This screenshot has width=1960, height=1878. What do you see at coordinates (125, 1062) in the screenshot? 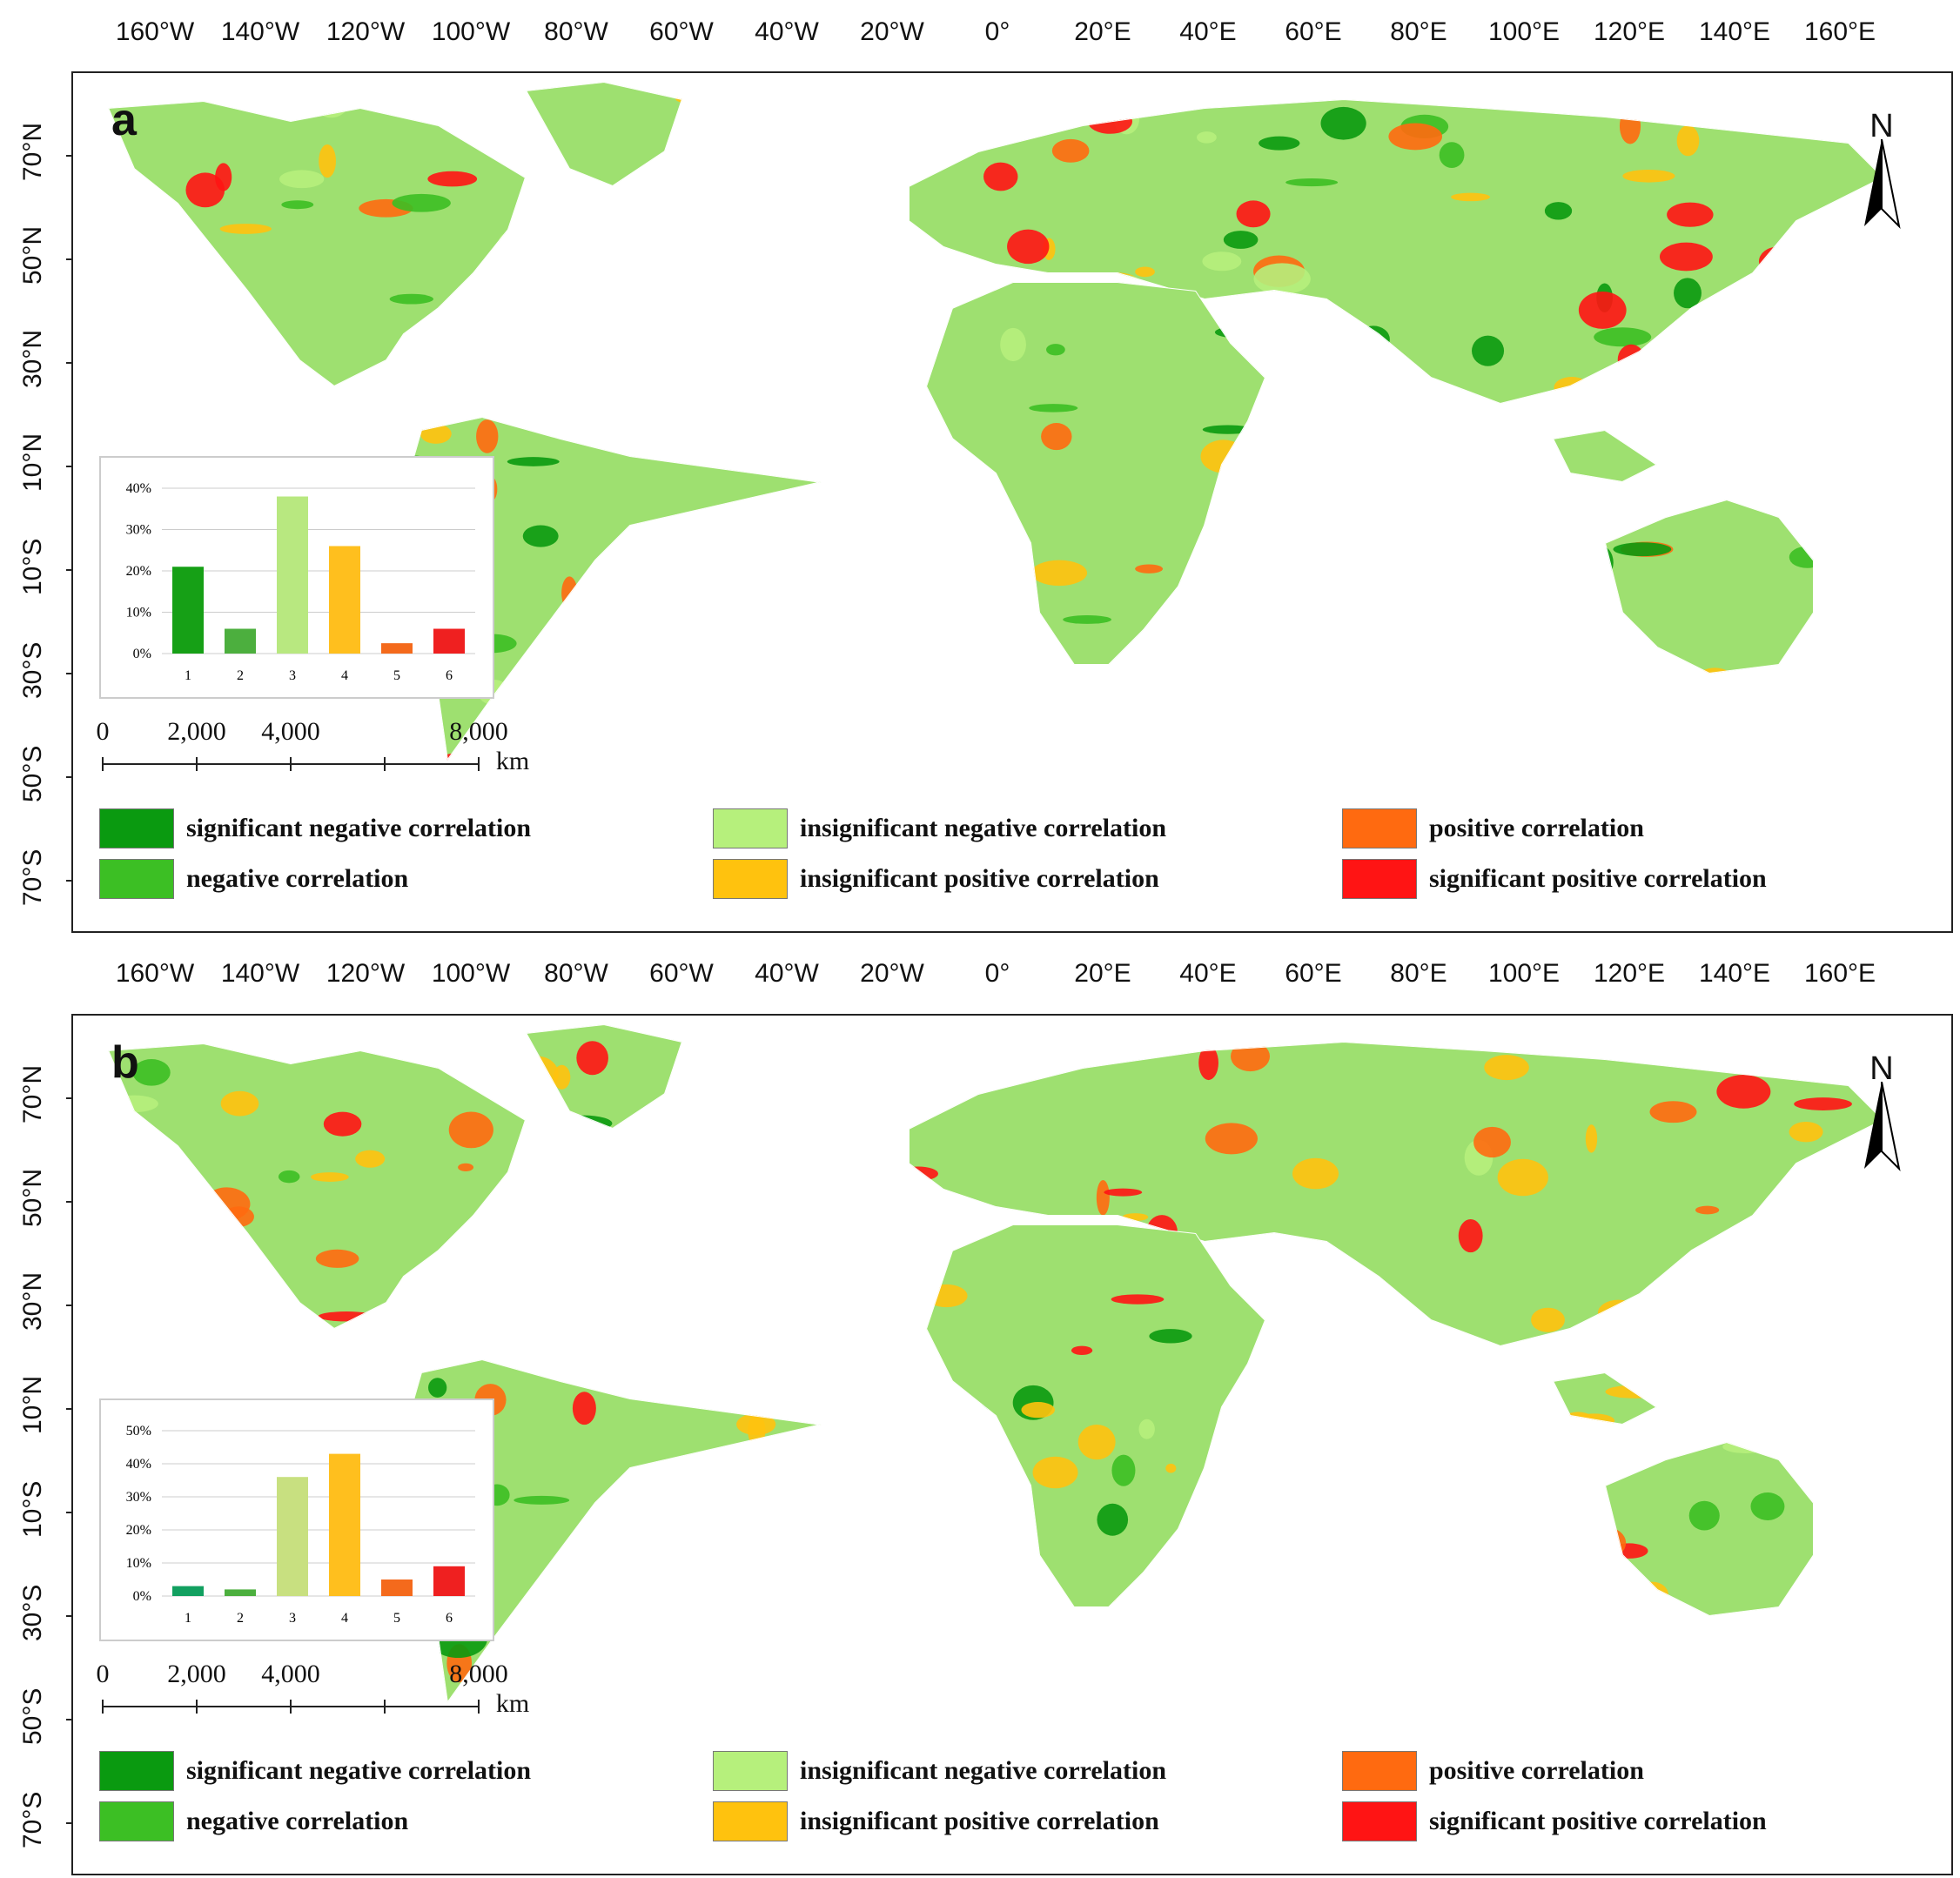
I see `panel-letter: b` at bounding box center [125, 1062].